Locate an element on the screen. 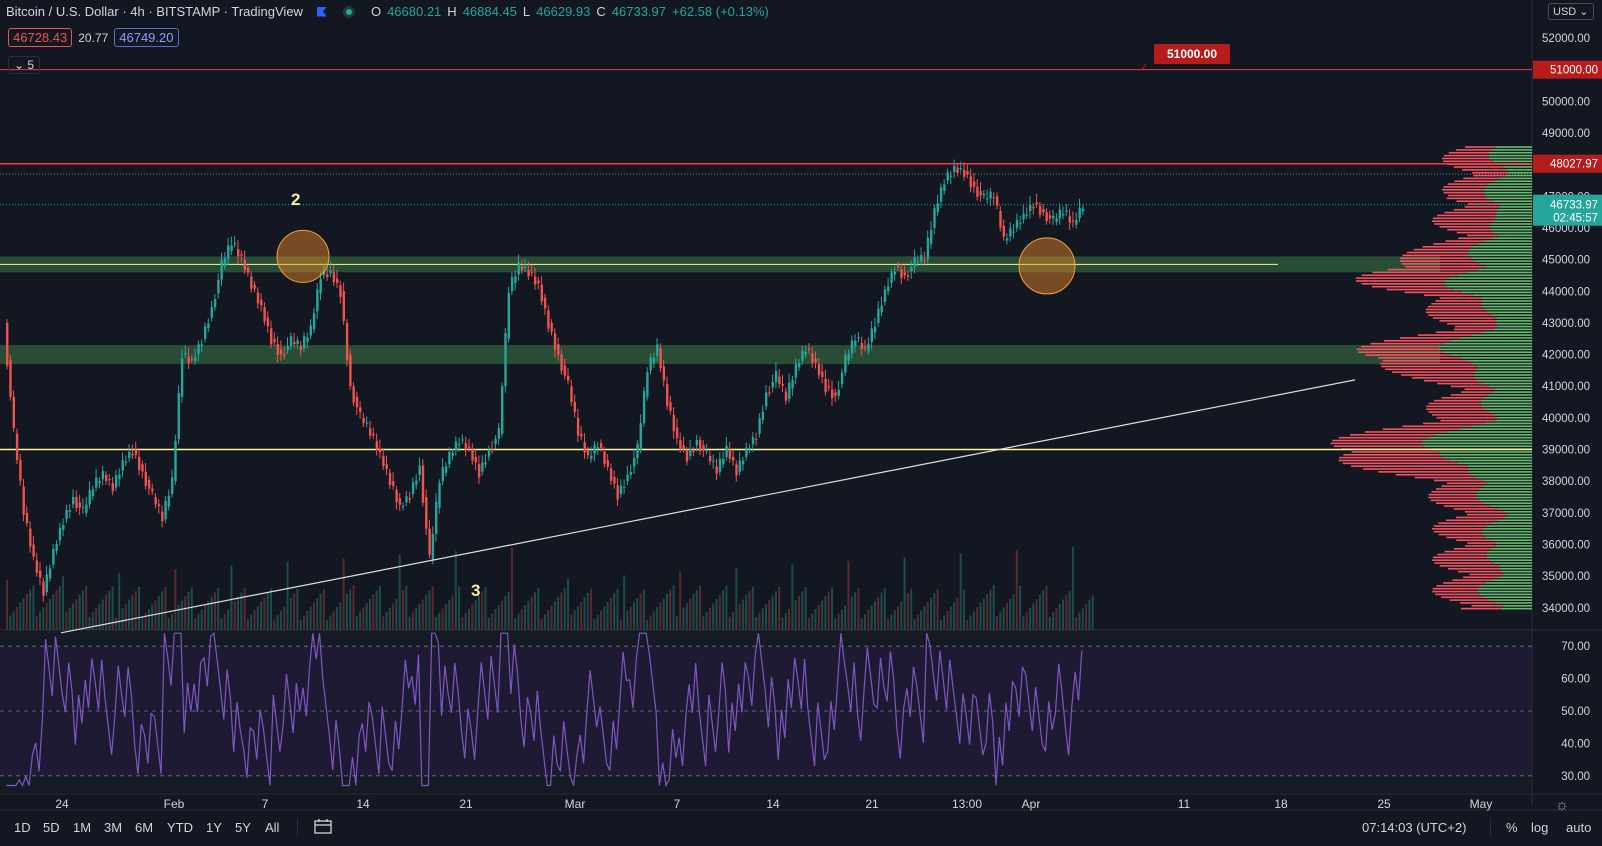 This screenshot has width=1602, height=846. range-6m: 6M is located at coordinates (144, 827).